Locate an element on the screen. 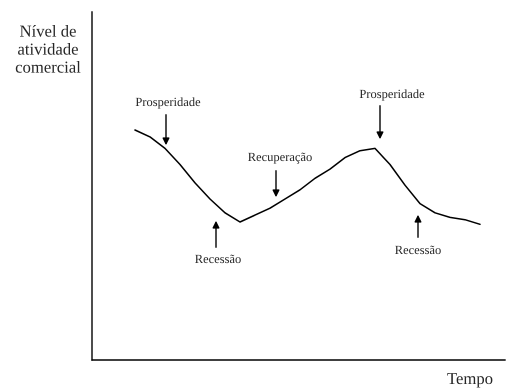  x-axis-title: Tempo is located at coordinates (469, 380).